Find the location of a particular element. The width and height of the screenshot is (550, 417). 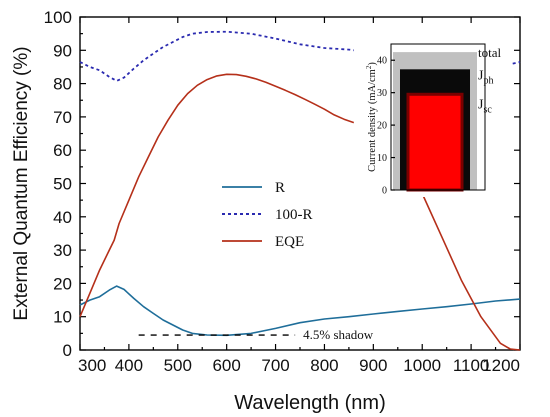

y-tick-label: 40 is located at coordinates (62, 217).